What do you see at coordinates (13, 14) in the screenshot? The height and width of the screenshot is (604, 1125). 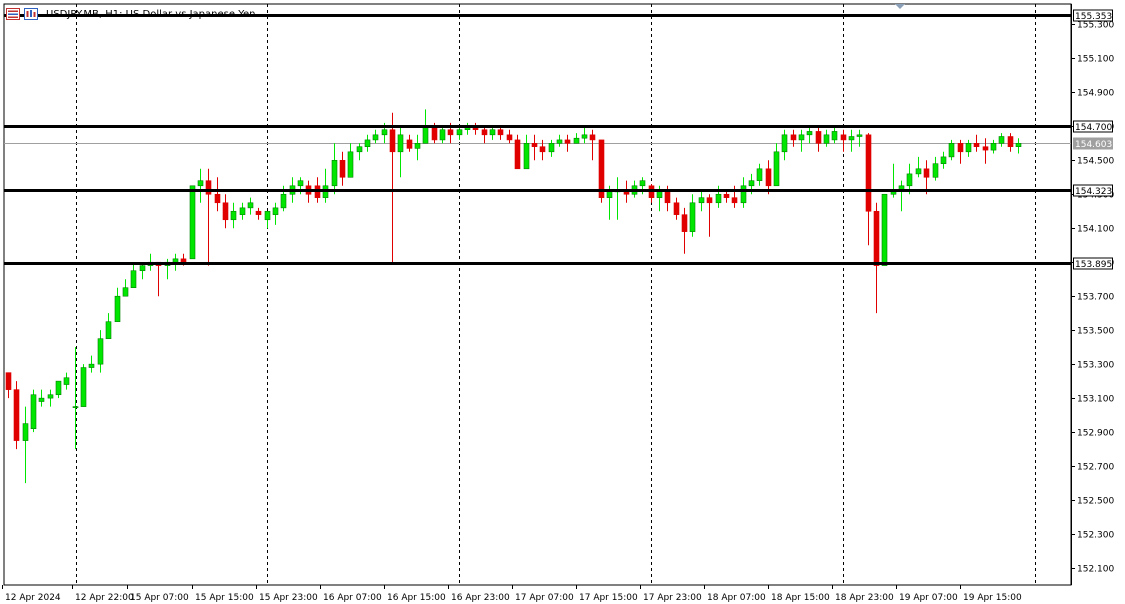 I see `chart-window-icon` at bounding box center [13, 14].